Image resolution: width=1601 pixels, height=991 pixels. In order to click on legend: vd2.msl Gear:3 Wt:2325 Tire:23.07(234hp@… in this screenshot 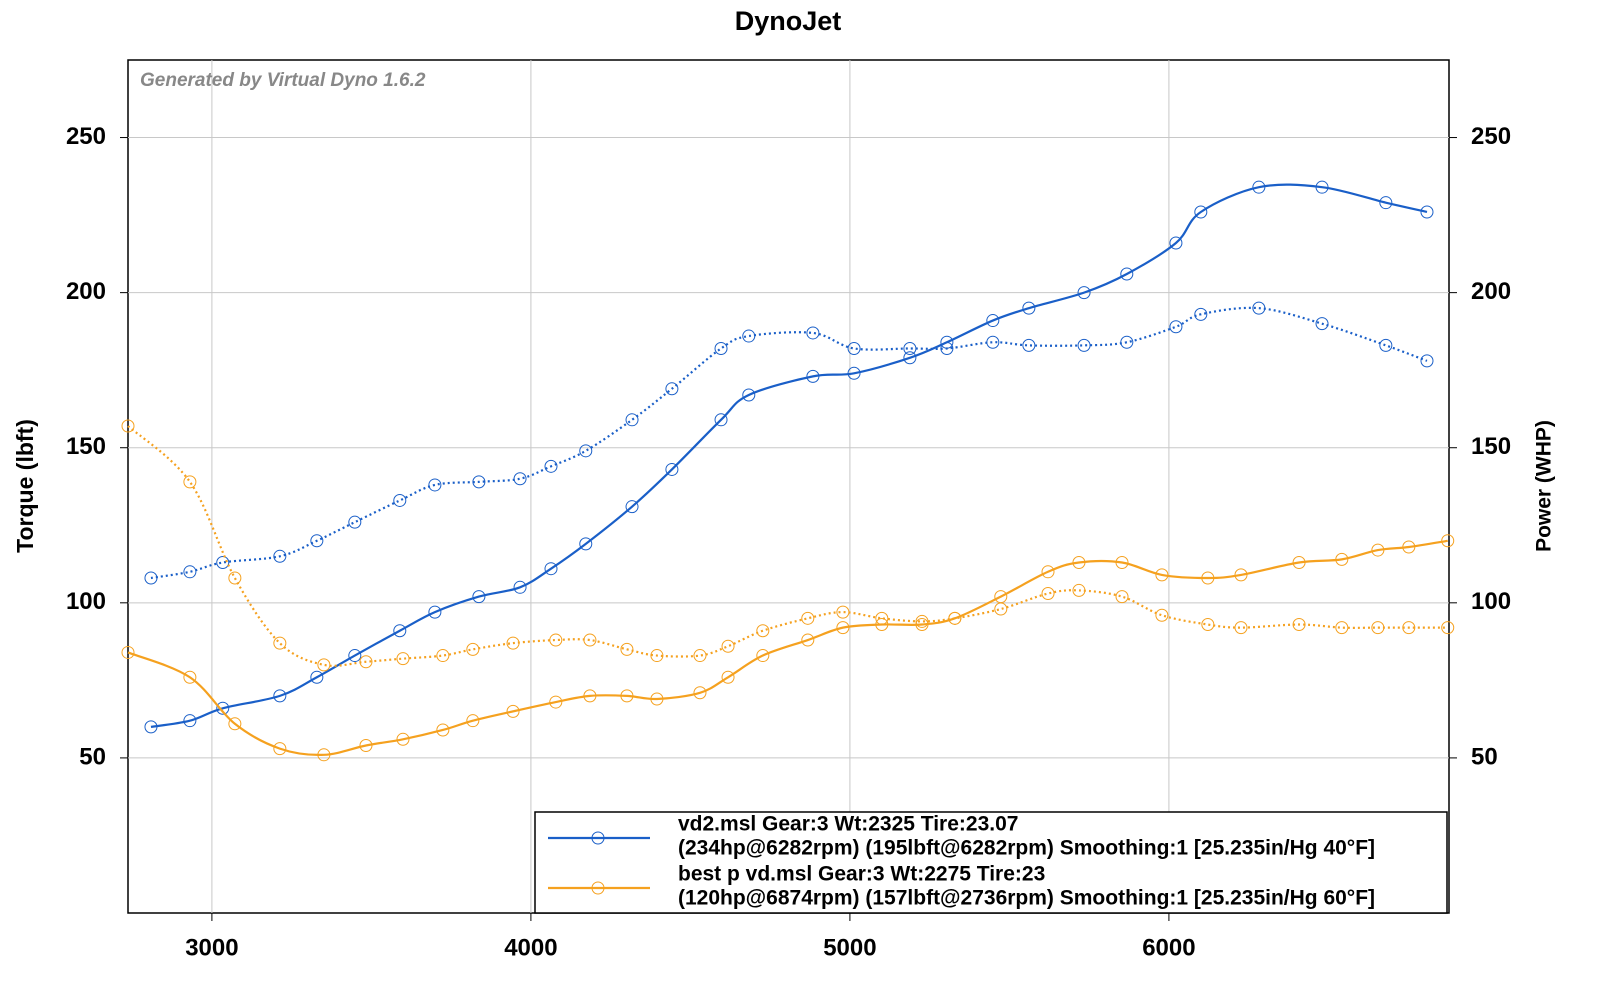, I will do `click(991, 862)`.